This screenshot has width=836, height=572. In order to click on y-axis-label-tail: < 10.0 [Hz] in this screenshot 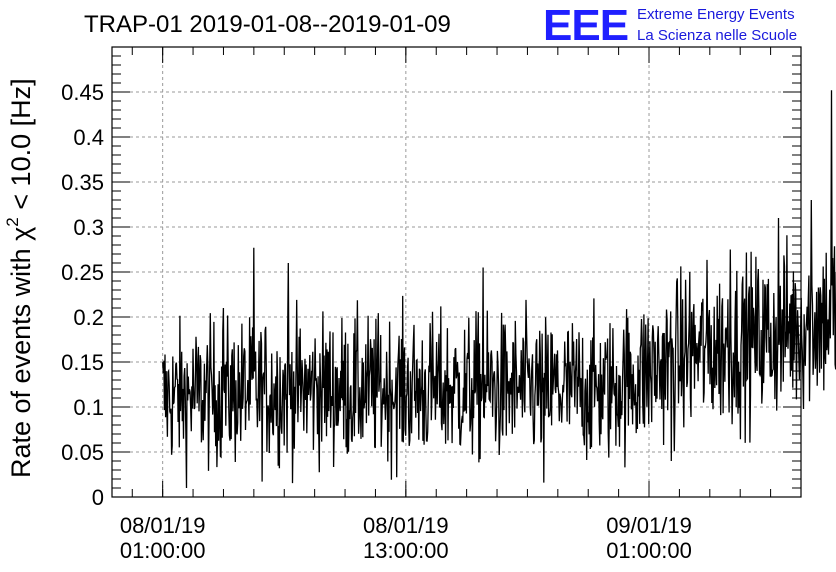, I will do `click(21, 147)`.